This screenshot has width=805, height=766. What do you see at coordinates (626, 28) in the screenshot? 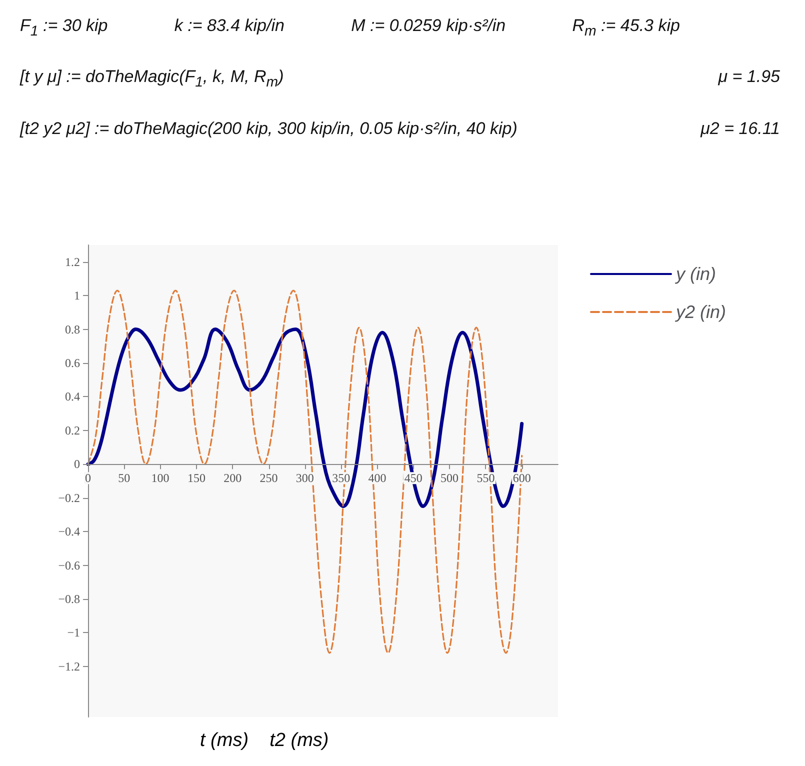
I see `text: R$_{m}$ := 45.3 kip` at bounding box center [626, 28].